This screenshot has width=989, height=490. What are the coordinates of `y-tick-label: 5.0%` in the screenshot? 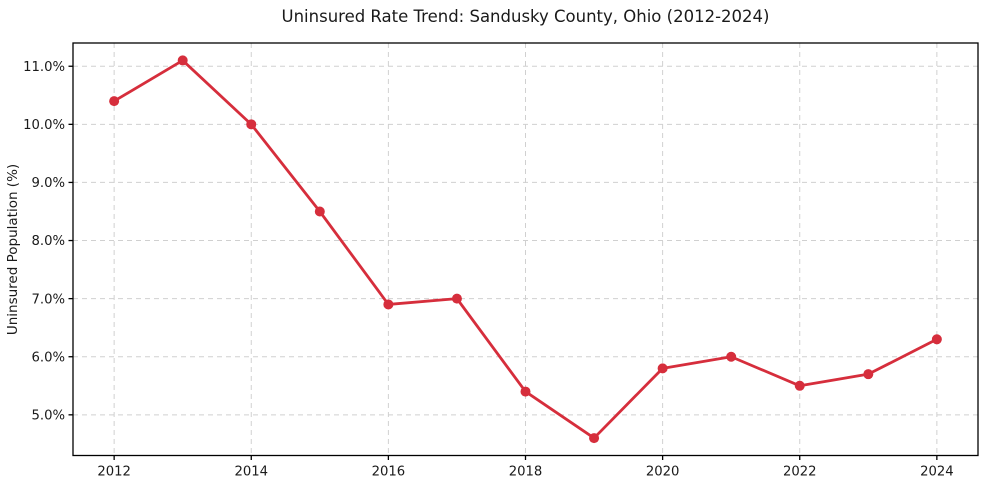 It's located at (48, 416).